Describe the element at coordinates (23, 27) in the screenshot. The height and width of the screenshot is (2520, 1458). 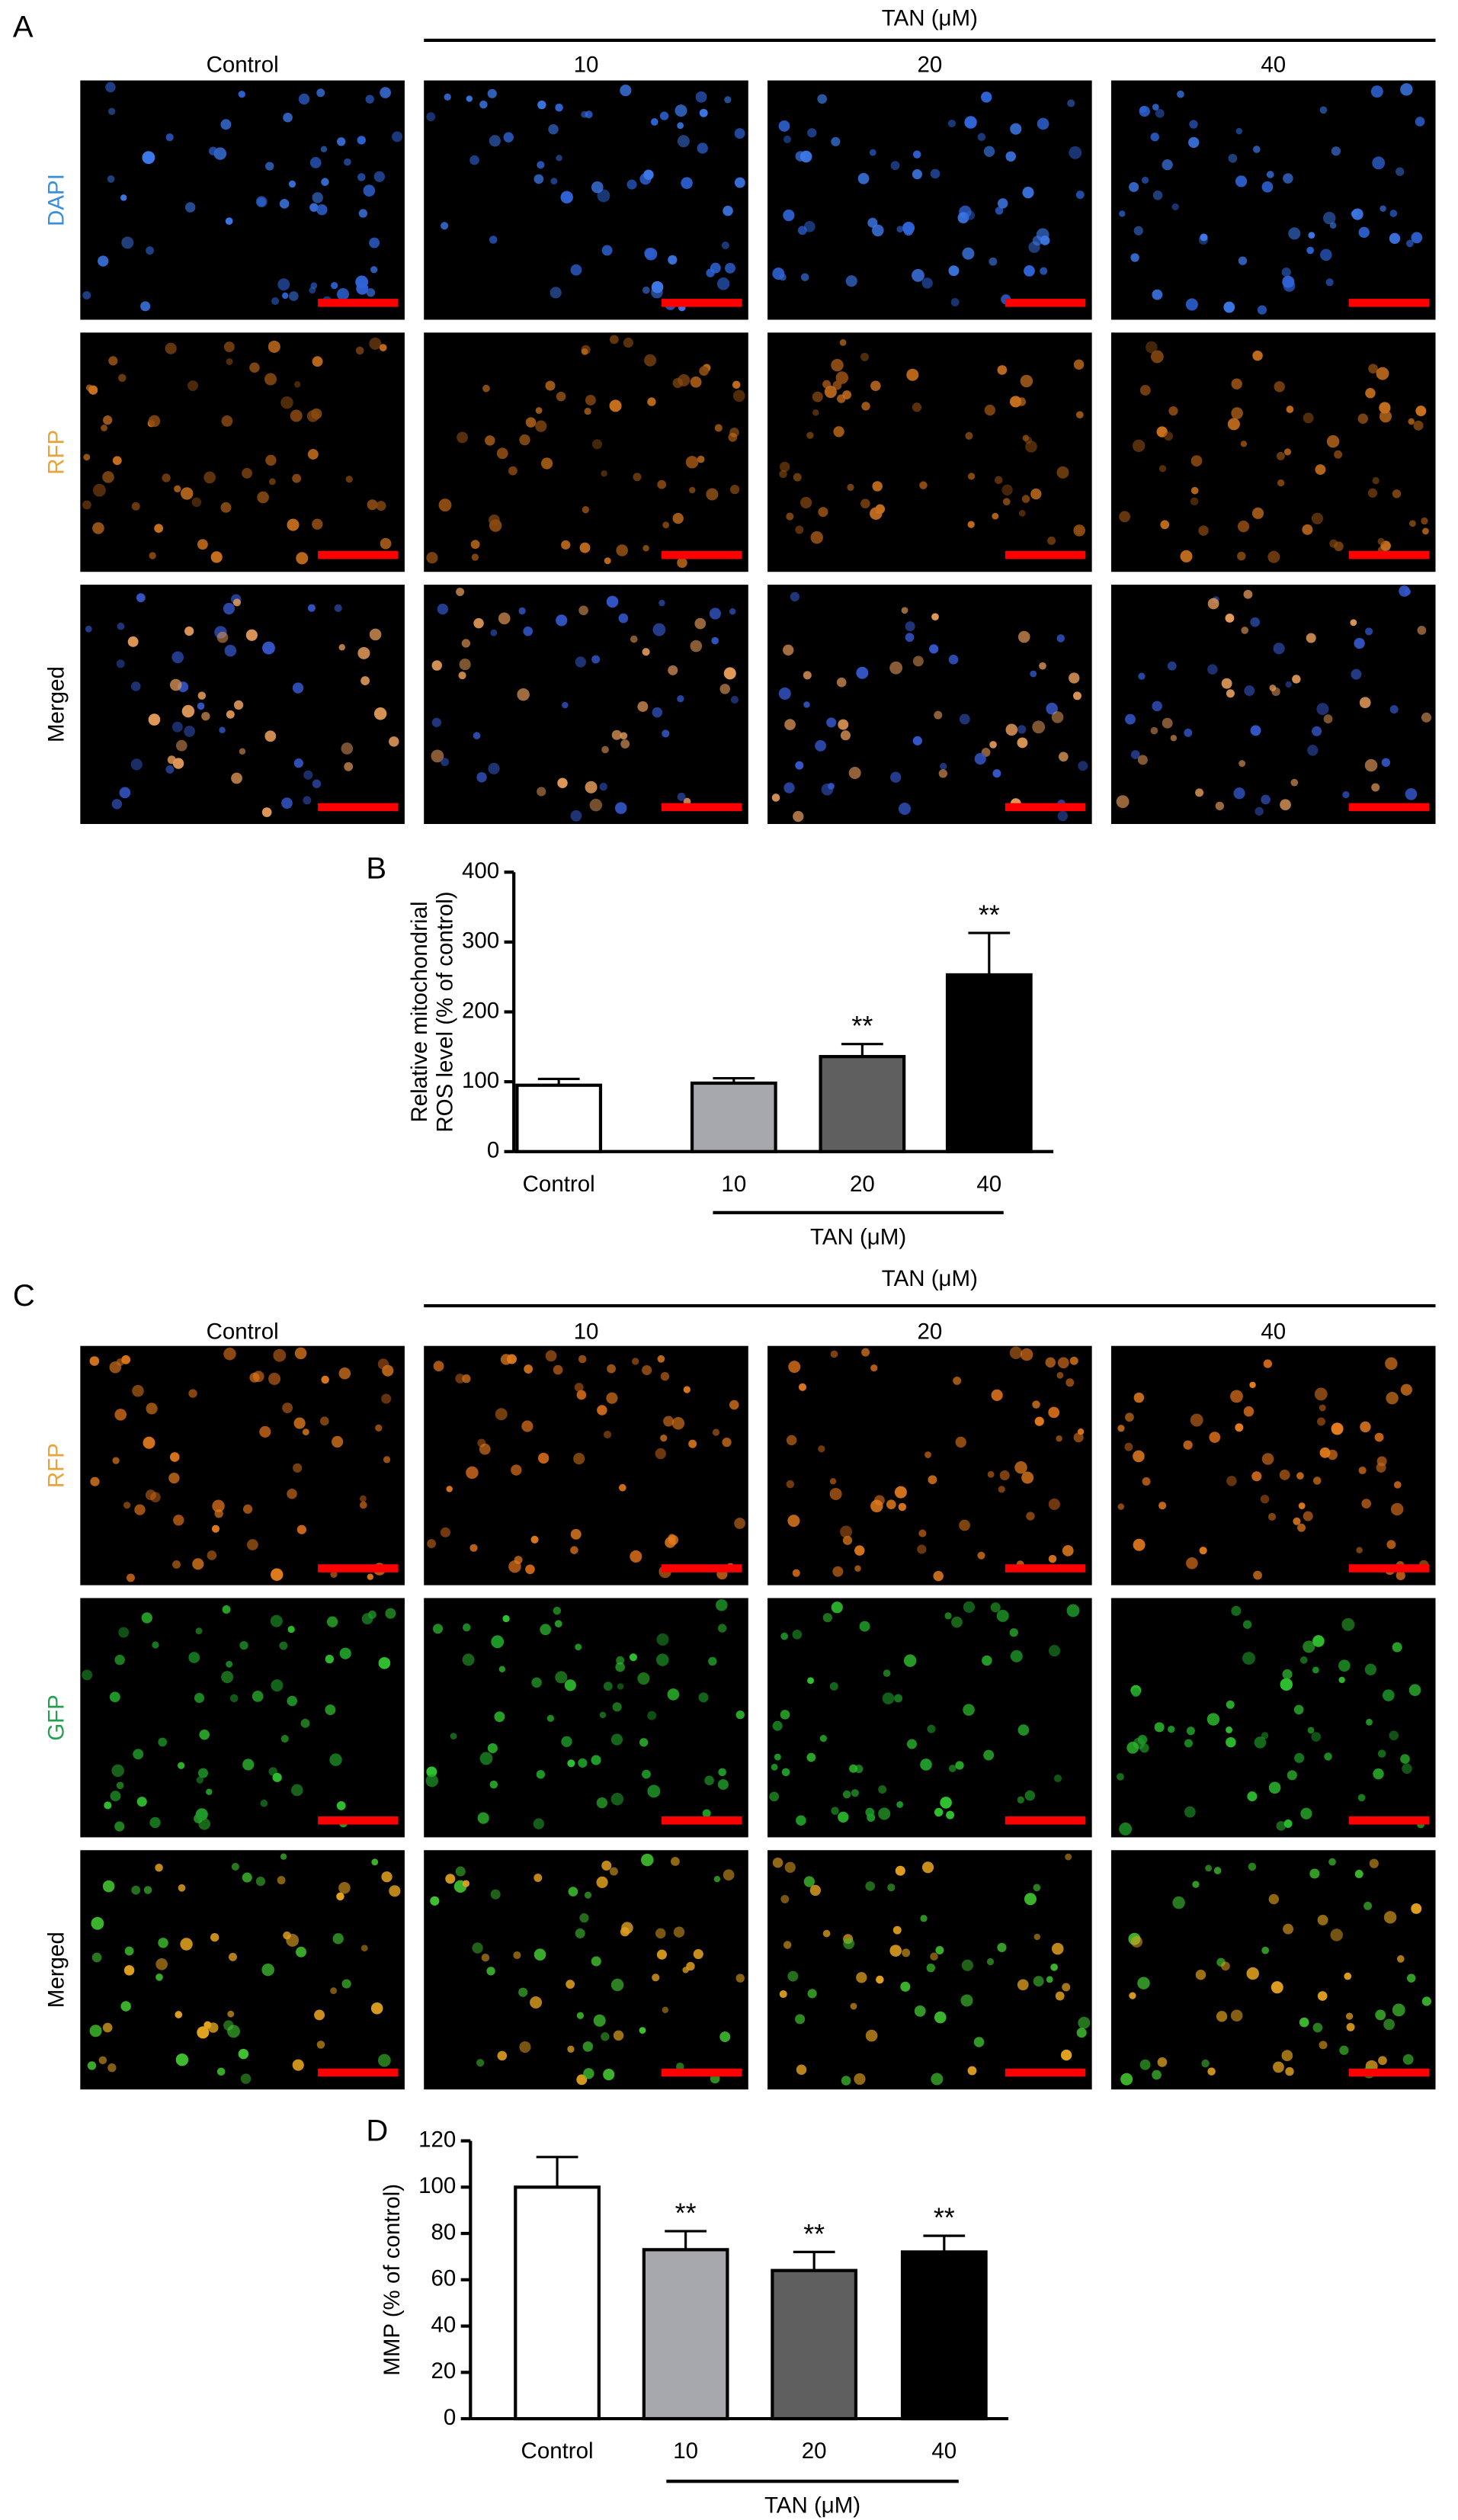
I see `panel-label: A` at that location.